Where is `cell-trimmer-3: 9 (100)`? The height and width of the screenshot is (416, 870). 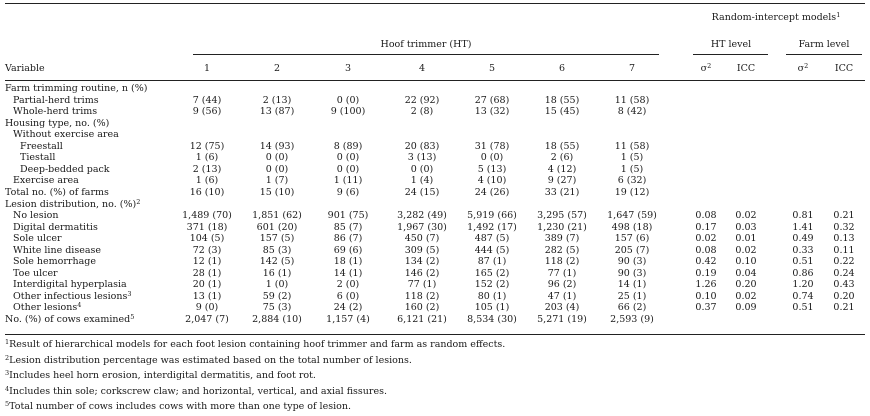 cell-trimmer-3: 9 (100) is located at coordinates (348, 112).